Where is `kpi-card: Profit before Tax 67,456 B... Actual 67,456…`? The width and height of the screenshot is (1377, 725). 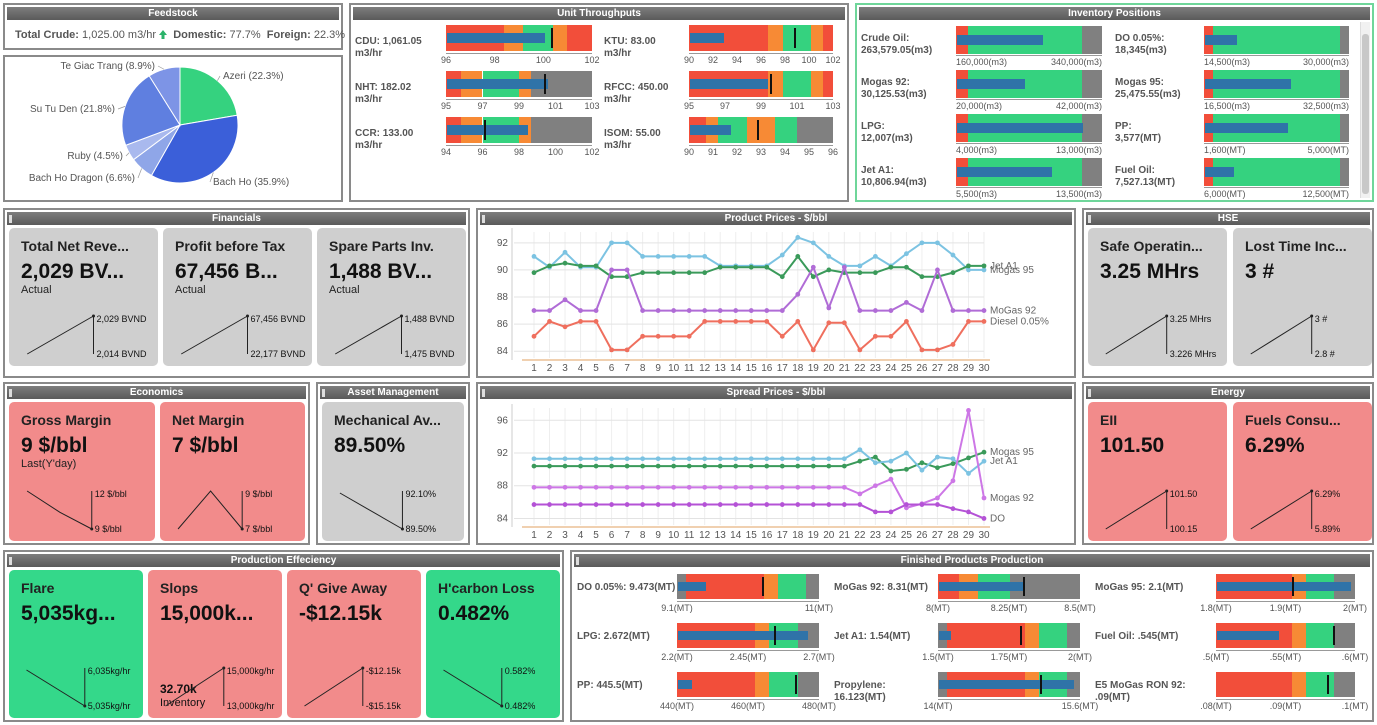 kpi-card: Profit before Tax 67,456 B... Actual 67,456… is located at coordinates (237, 297).